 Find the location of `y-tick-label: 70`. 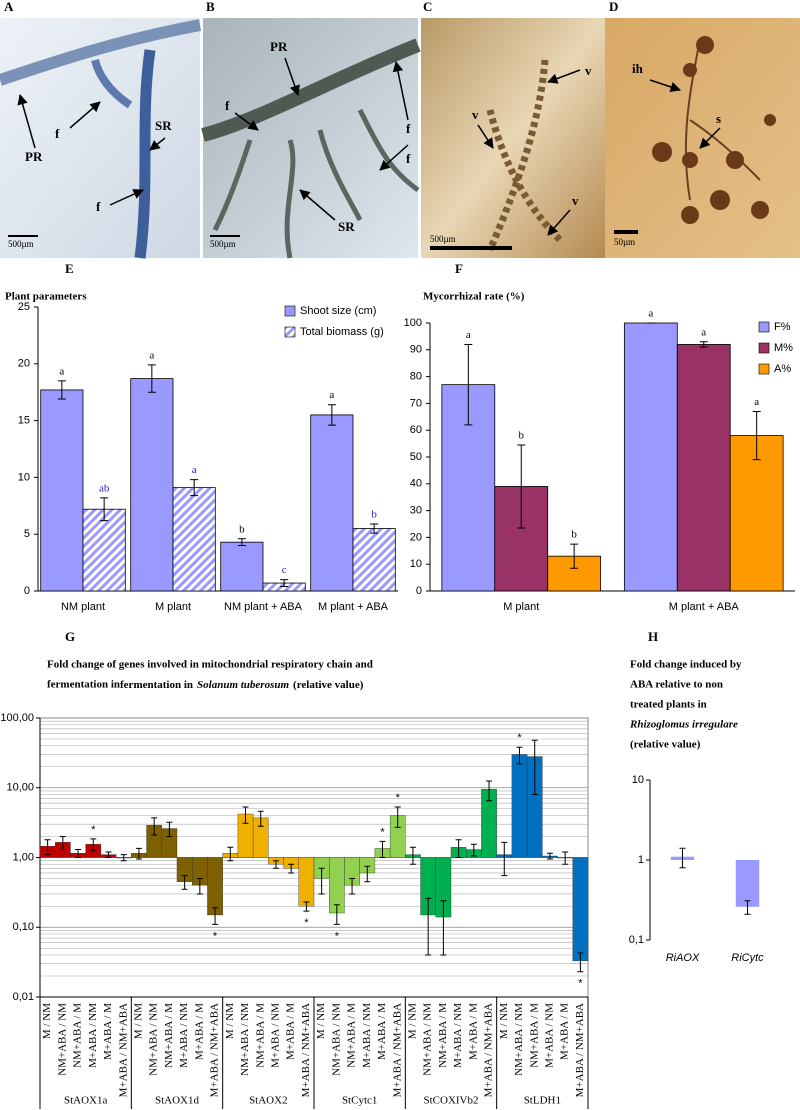

y-tick-label: 70 is located at coordinates (416, 403).